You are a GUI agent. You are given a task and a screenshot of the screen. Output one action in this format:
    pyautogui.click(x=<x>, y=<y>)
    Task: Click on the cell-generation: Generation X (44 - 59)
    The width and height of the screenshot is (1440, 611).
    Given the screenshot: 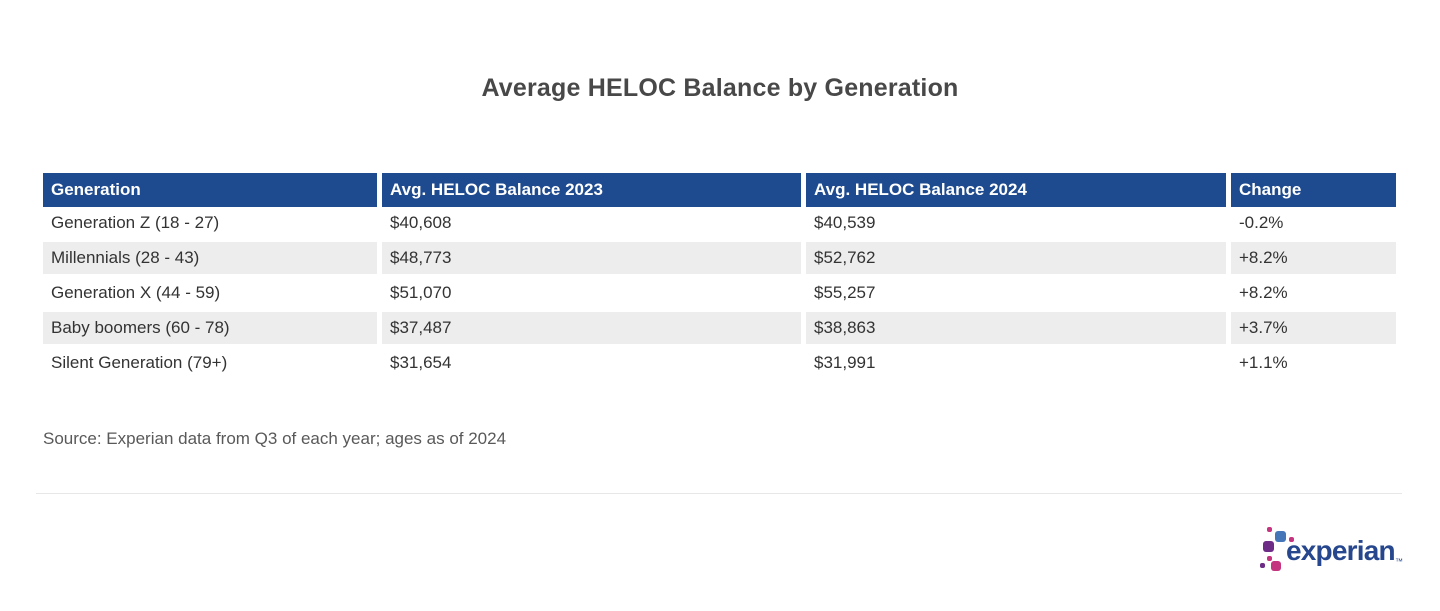 What is the action you would take?
    pyautogui.click(x=212, y=294)
    